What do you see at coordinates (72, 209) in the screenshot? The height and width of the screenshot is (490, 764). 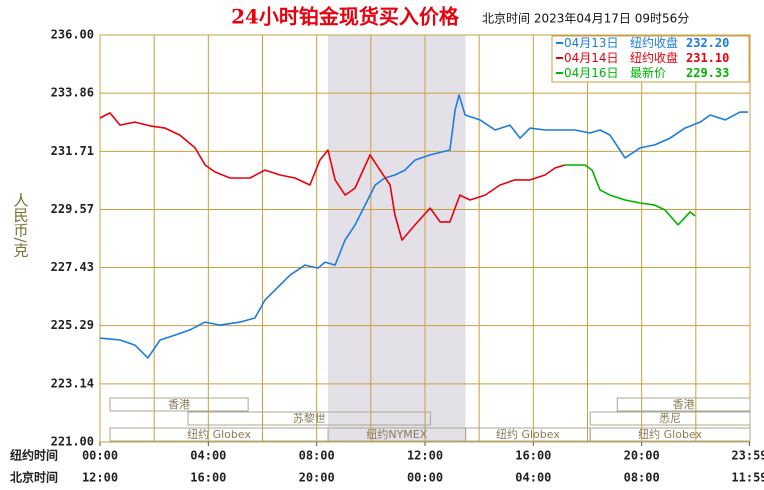 I see `y-tick-label: 229.57` at bounding box center [72, 209].